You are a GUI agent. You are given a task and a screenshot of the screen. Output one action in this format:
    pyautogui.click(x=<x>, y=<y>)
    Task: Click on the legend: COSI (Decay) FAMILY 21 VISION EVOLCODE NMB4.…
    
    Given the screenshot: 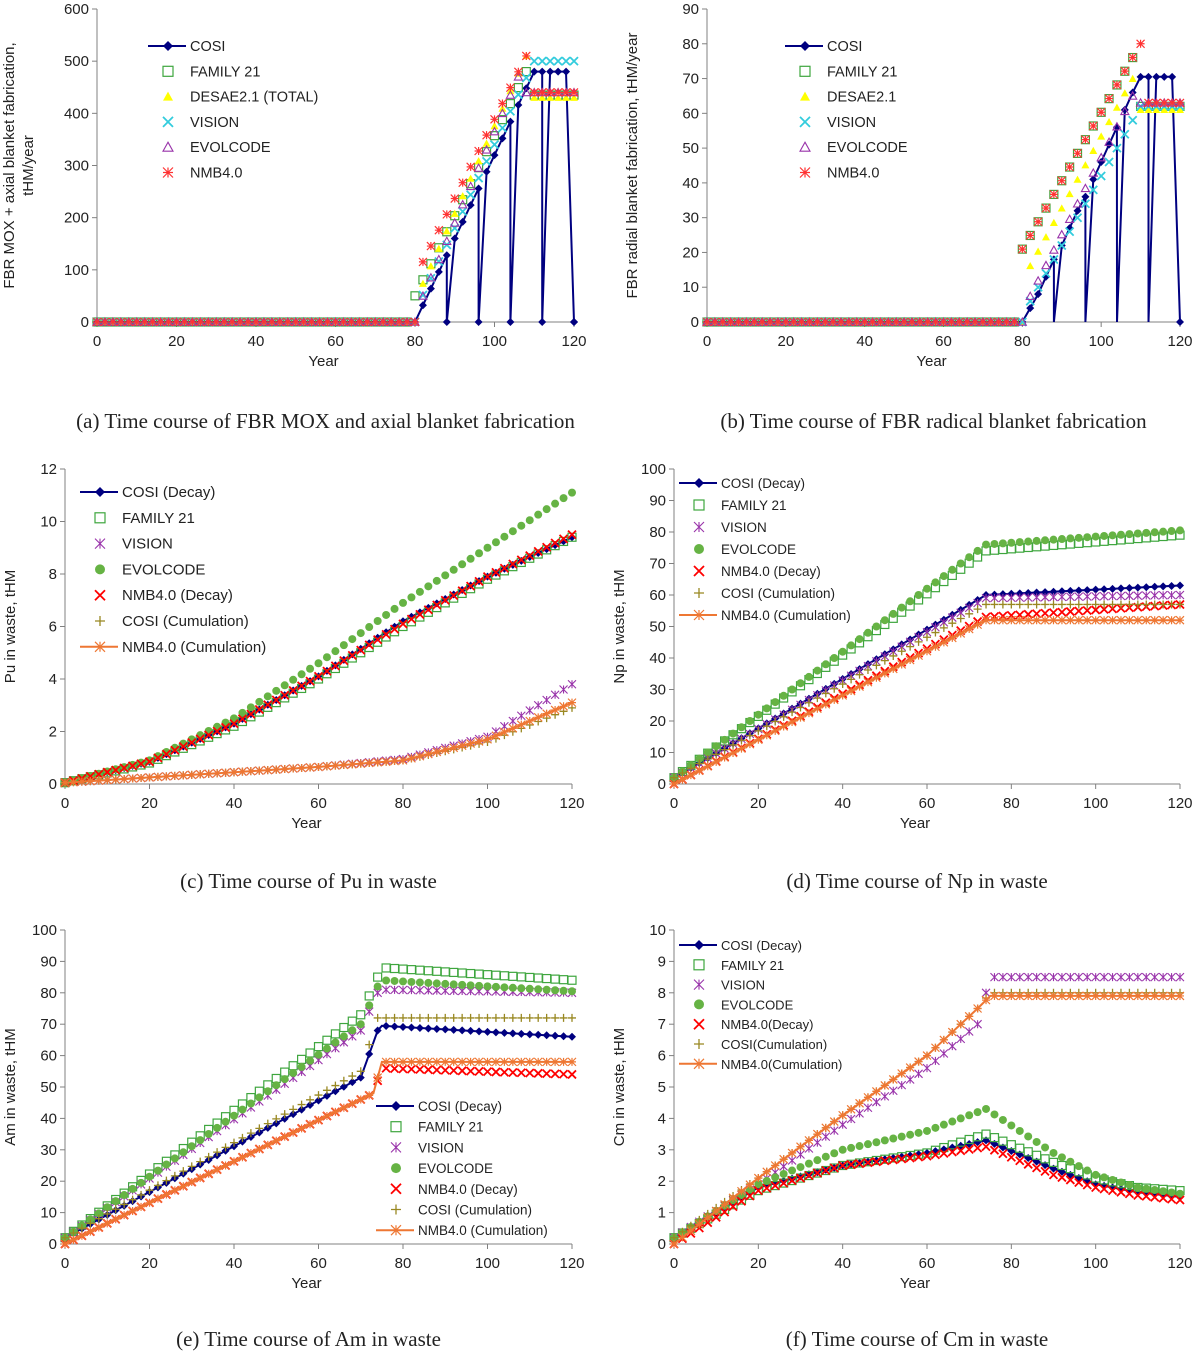 What is the action you would take?
    pyautogui.click(x=462, y=1168)
    